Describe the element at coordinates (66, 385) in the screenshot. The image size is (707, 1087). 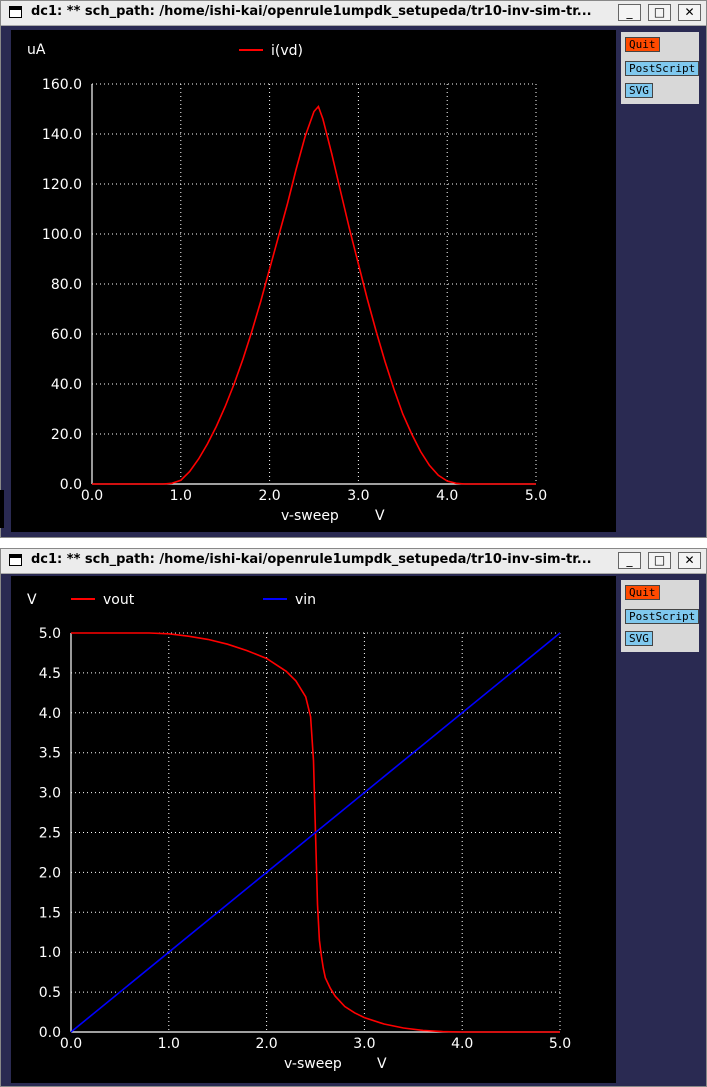
I see `y-tick-label: 40.0` at that location.